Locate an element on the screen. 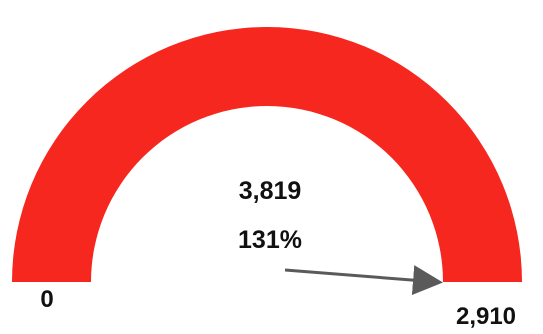  gauge-min-label: 0 is located at coordinates (46, 299).